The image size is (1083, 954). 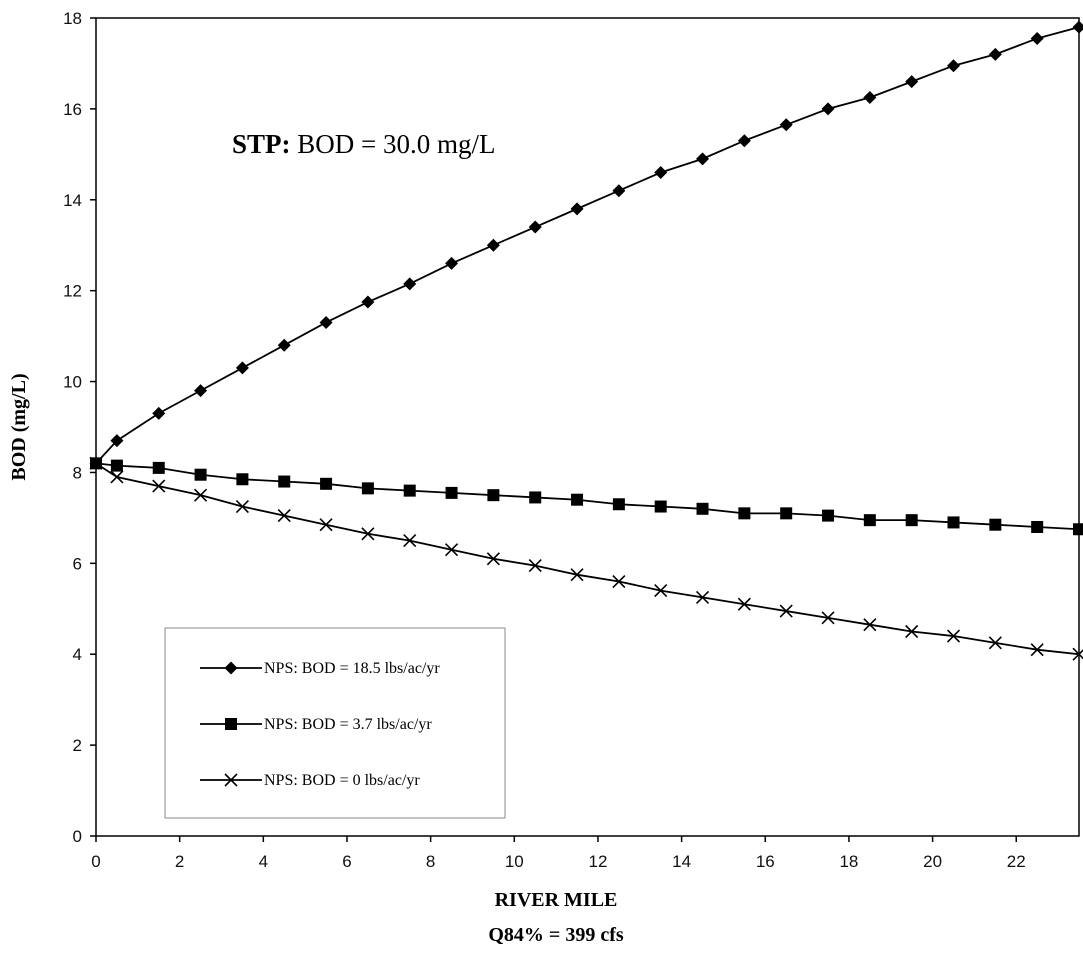 I want to click on x-axis-title: RIVER MILE, so click(x=556, y=900).